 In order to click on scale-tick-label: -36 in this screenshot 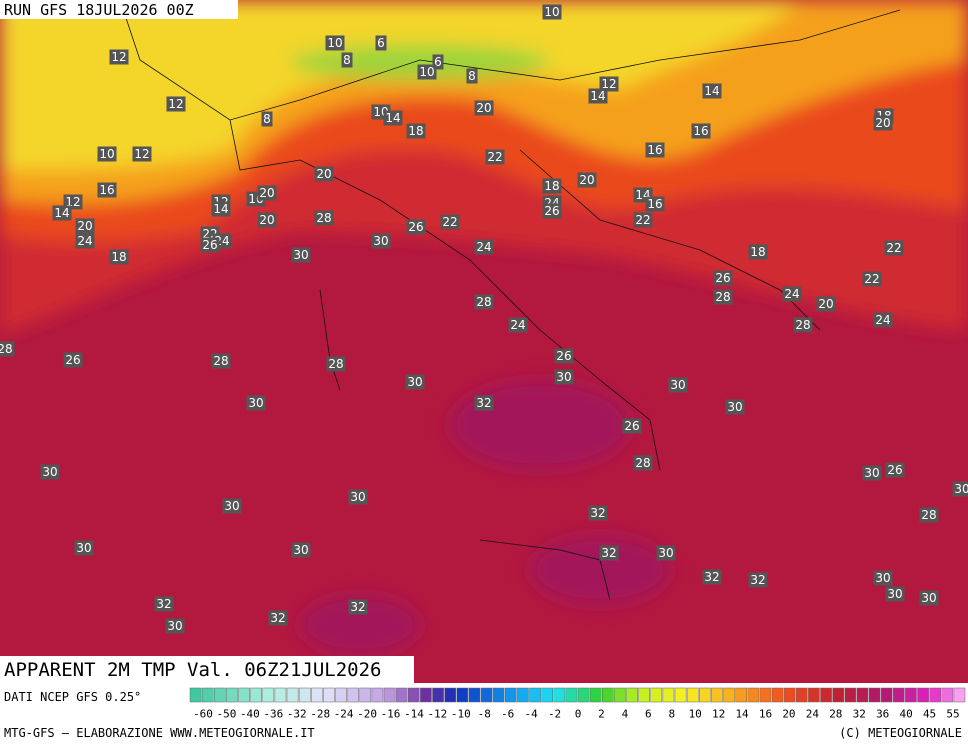, I will do `click(273, 714)`.